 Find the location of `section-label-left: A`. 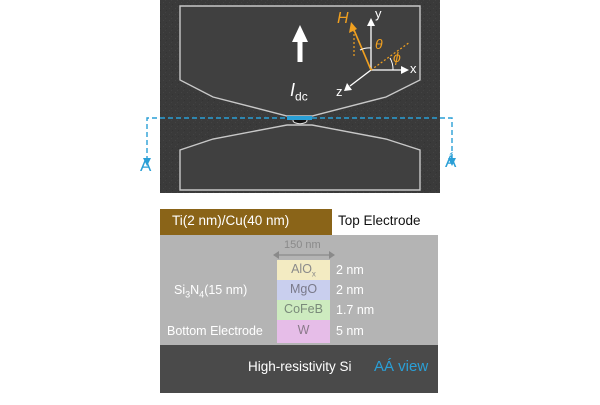

section-label-left: A is located at coordinates (146, 165).